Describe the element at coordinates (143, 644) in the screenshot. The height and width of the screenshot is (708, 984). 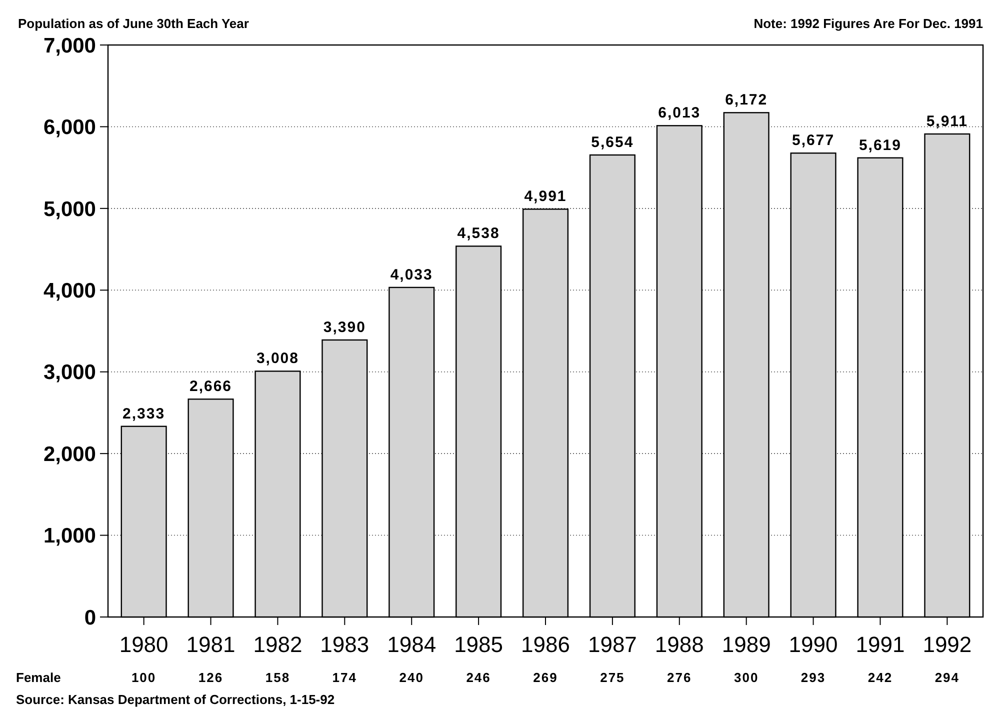
I see `x-tick-label: 1980` at that location.